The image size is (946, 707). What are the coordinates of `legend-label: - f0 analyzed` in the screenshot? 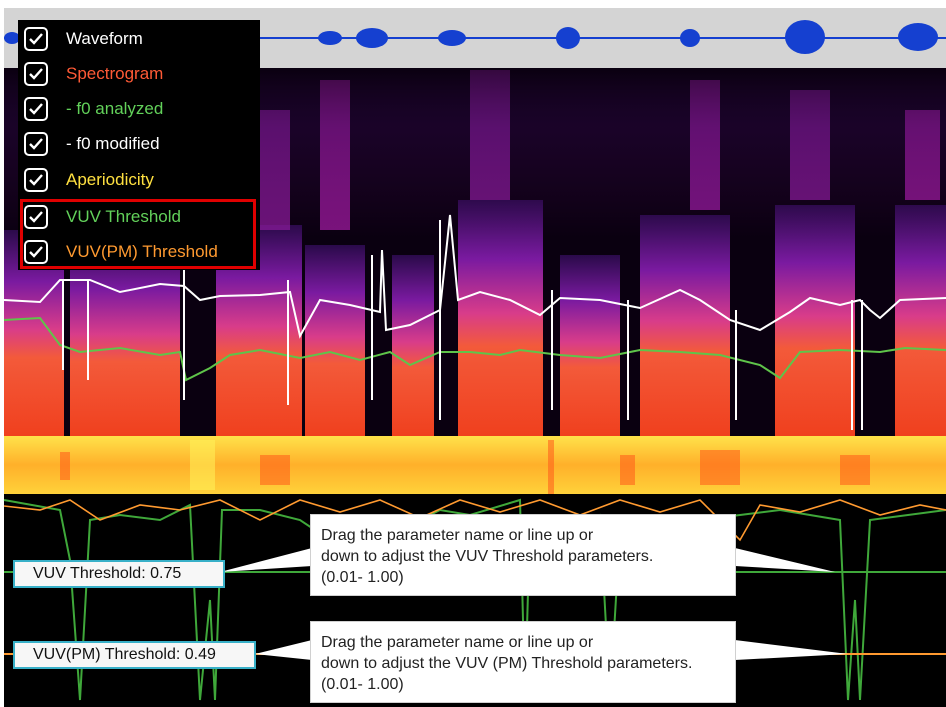 It's located at (115, 108).